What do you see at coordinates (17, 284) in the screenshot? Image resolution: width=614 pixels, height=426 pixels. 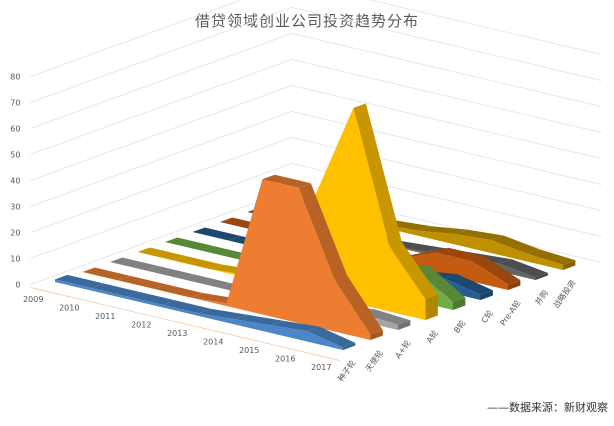 I see `y-tick-label: 0` at bounding box center [17, 284].